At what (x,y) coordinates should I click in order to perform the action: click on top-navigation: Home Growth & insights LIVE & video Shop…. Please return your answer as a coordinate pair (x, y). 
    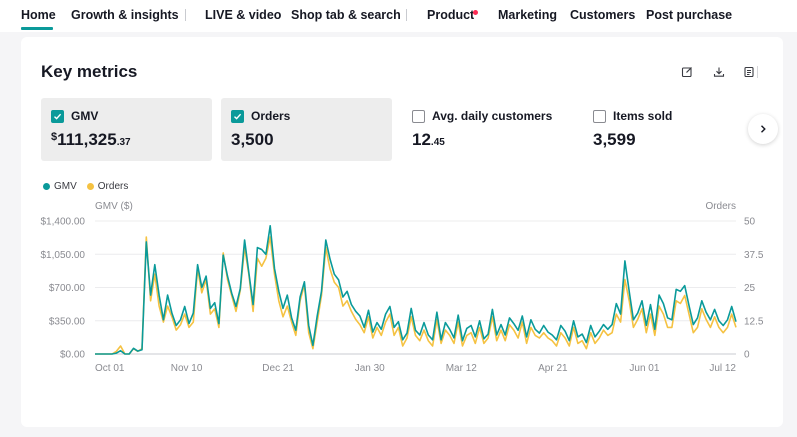
    Looking at the image, I should click on (398, 16).